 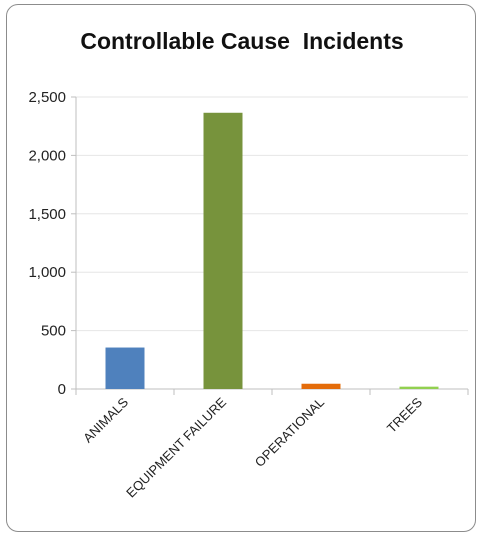 What do you see at coordinates (125, 368) in the screenshot?
I see `bar-animals` at bounding box center [125, 368].